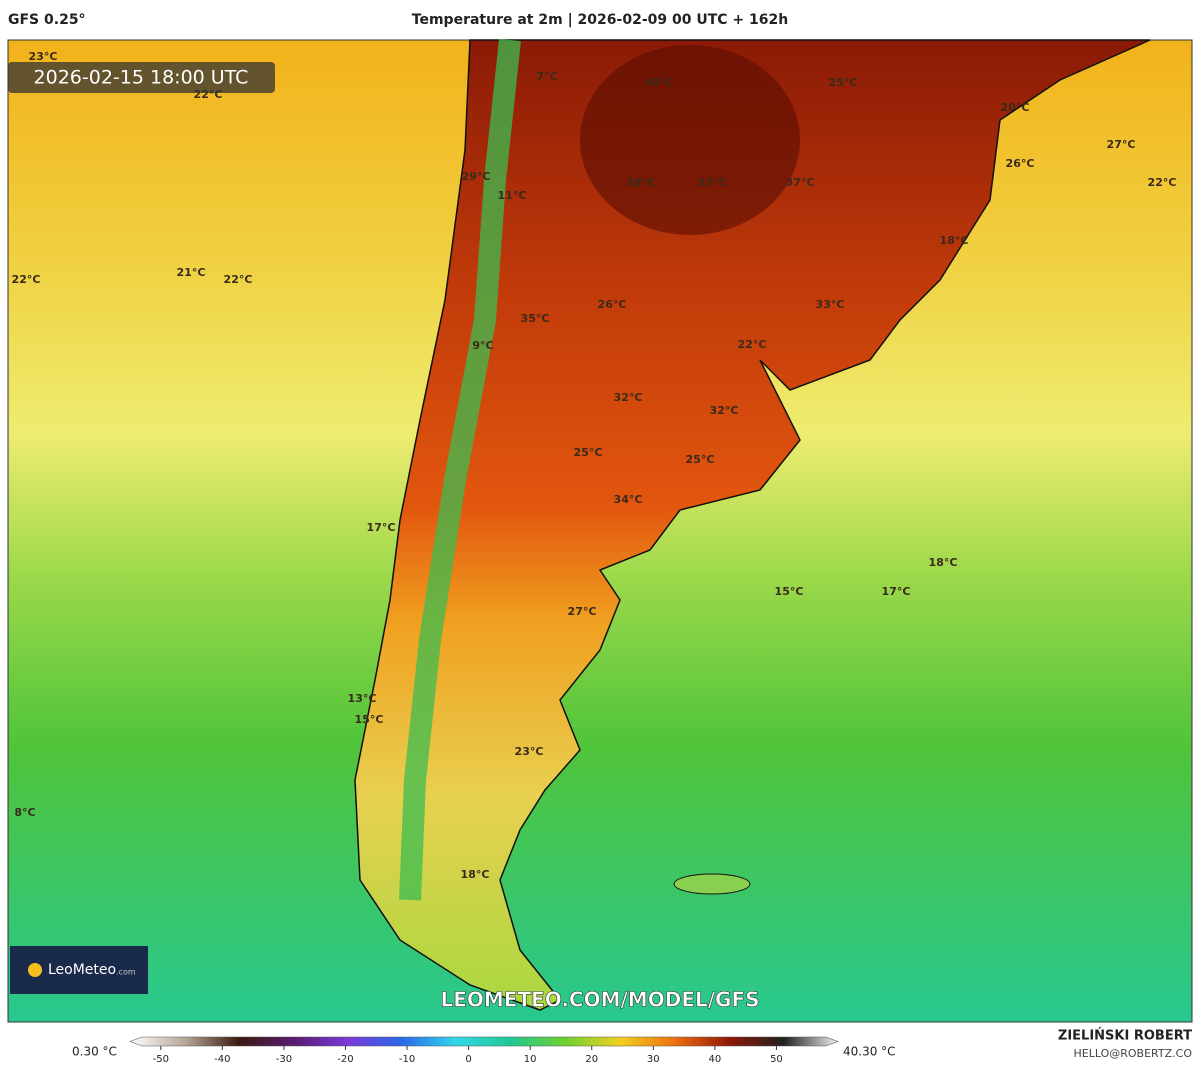  I want to click on colorbar-tick-label: 40, so click(715, 1059).